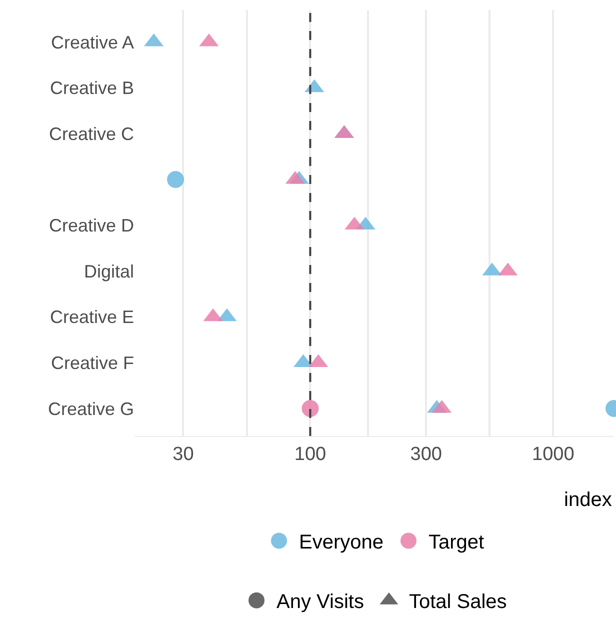 The height and width of the screenshot is (622, 616). Describe the element at coordinates (341, 543) in the screenshot. I see `legend-label: Everyone` at that location.